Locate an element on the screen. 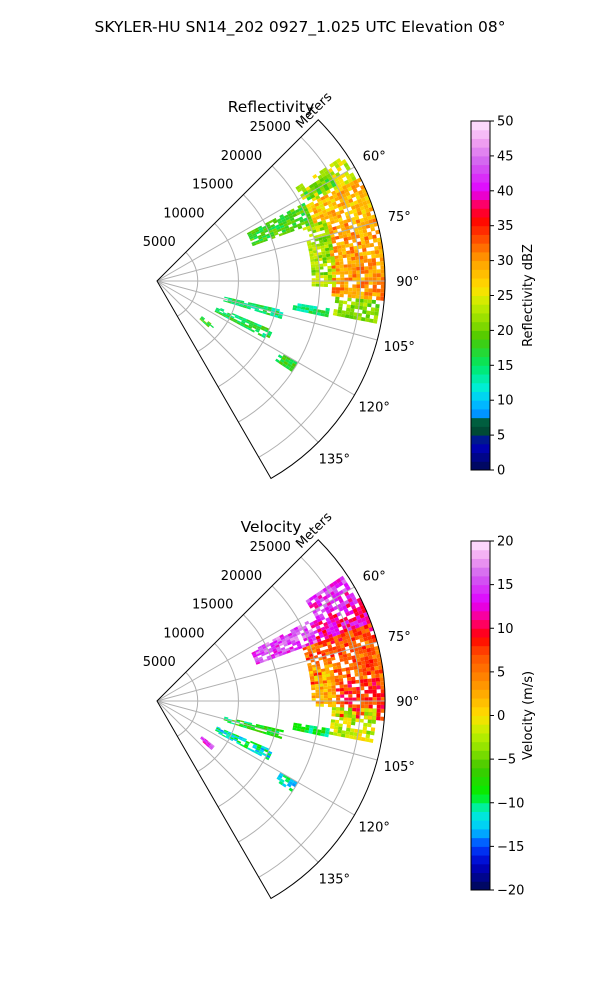  echo-region is located at coordinates (319, 253).